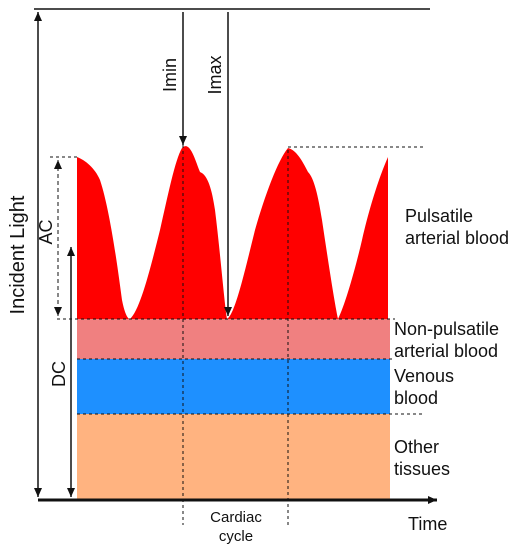 The height and width of the screenshot is (555, 525). I want to click on ac-label: AC, so click(46, 231).